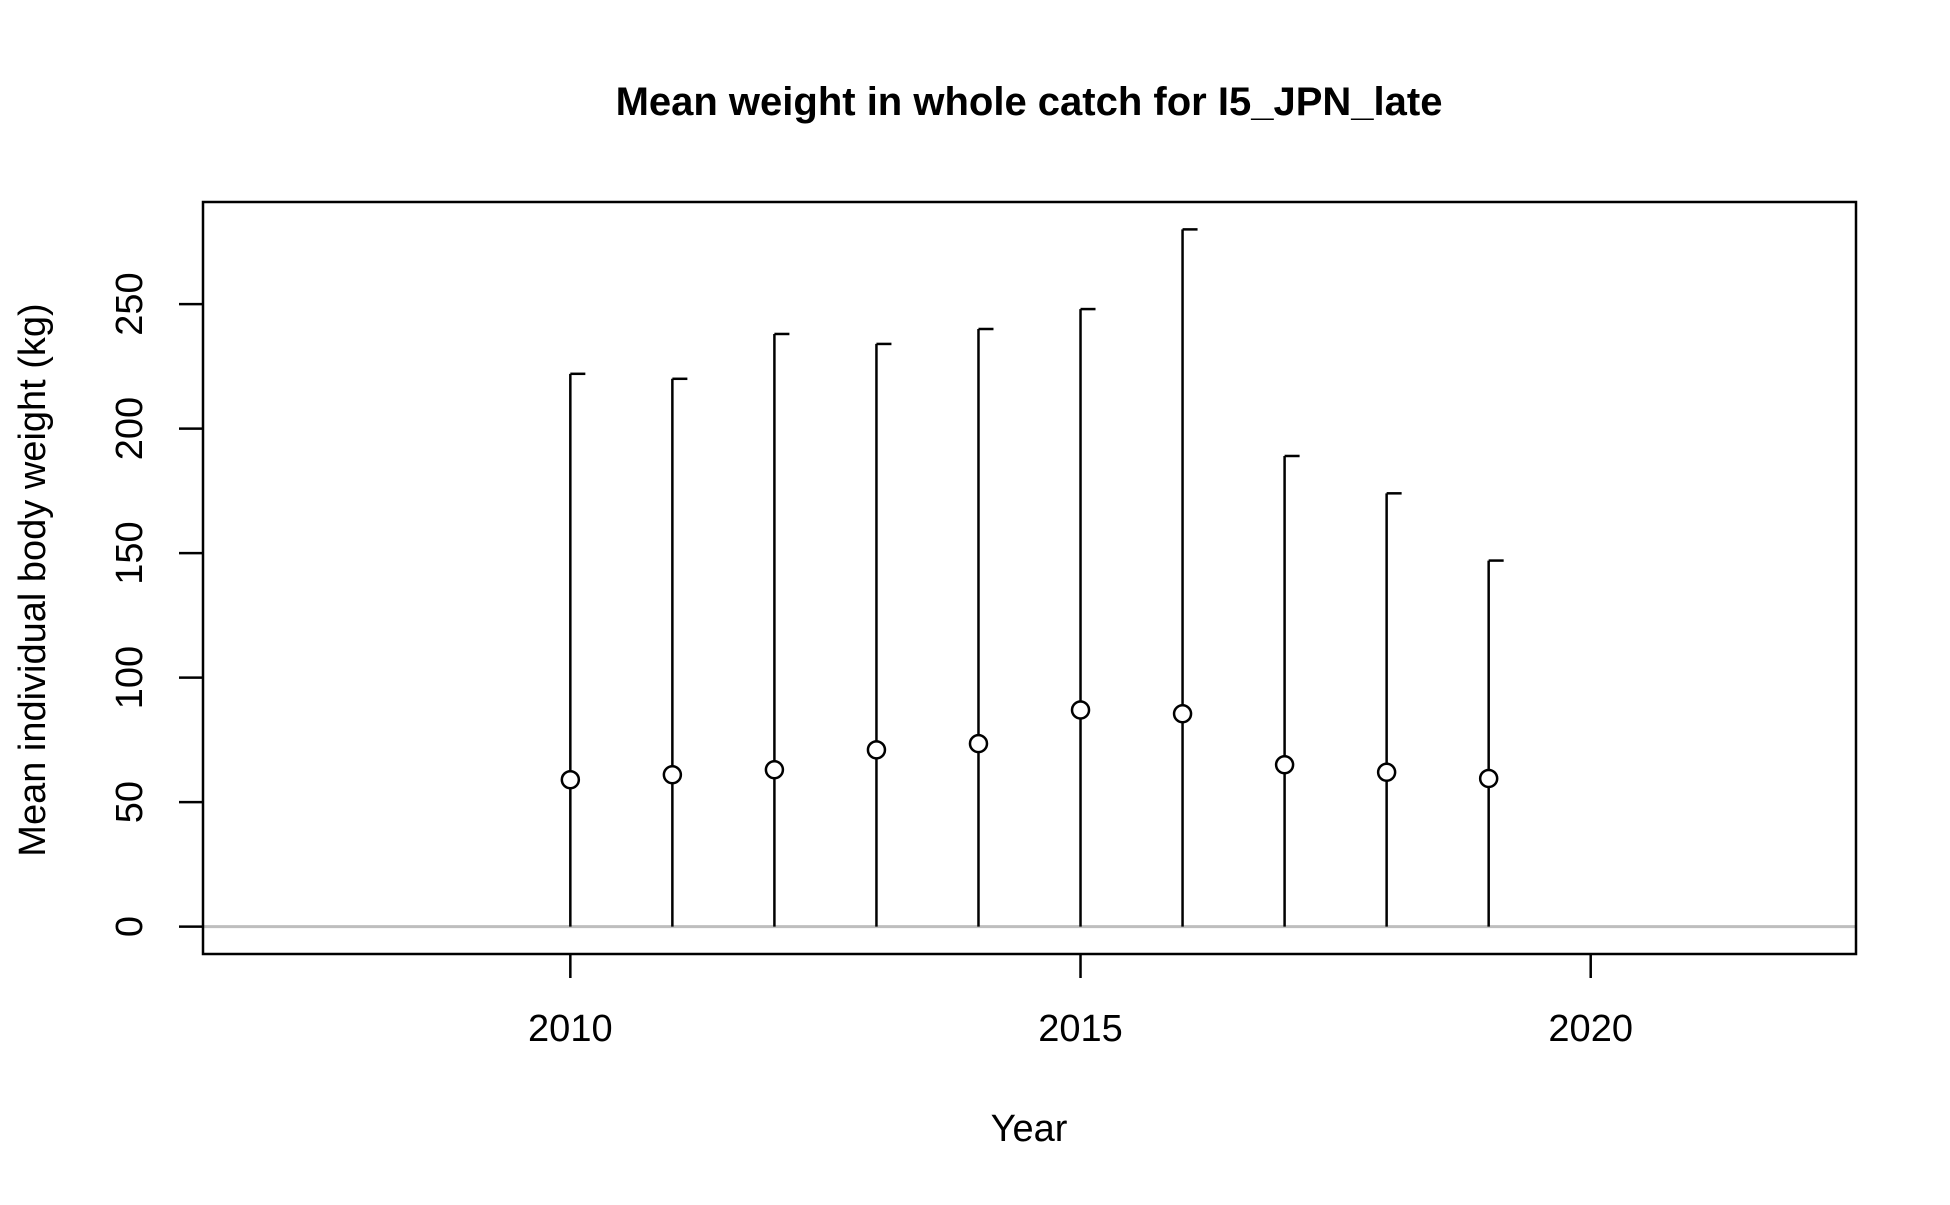 The image size is (1950, 1205). What do you see at coordinates (1029, 1129) in the screenshot?
I see `x-axis-label: Year` at bounding box center [1029, 1129].